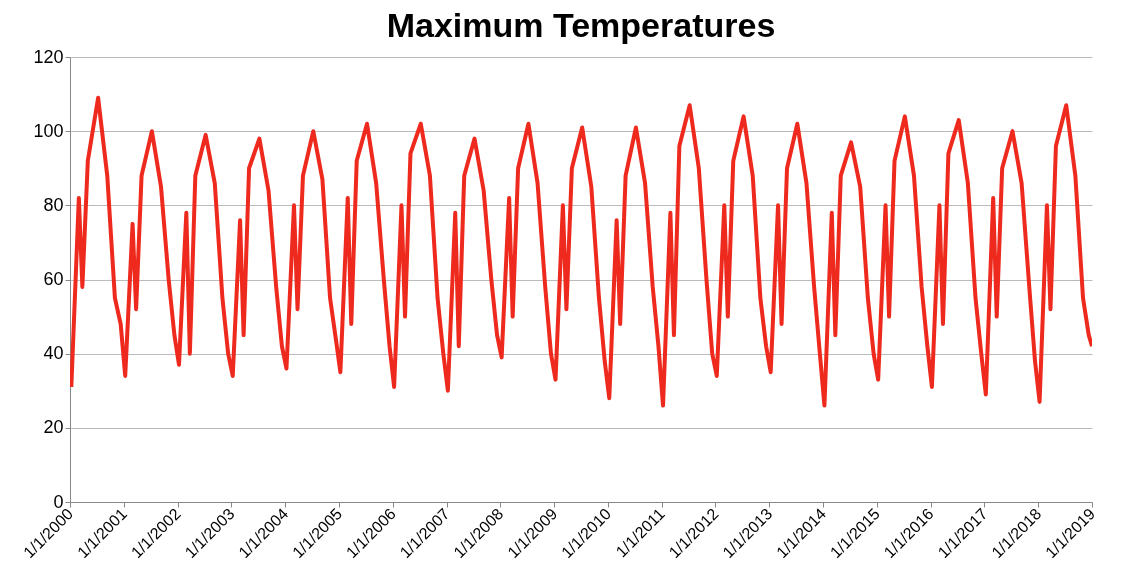  I want to click on y-tick-label: 40, so click(53, 353).